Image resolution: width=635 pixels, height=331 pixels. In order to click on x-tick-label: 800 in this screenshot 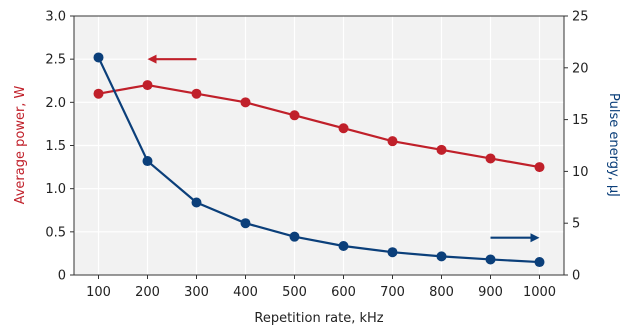, I will do `click(441, 292)`.